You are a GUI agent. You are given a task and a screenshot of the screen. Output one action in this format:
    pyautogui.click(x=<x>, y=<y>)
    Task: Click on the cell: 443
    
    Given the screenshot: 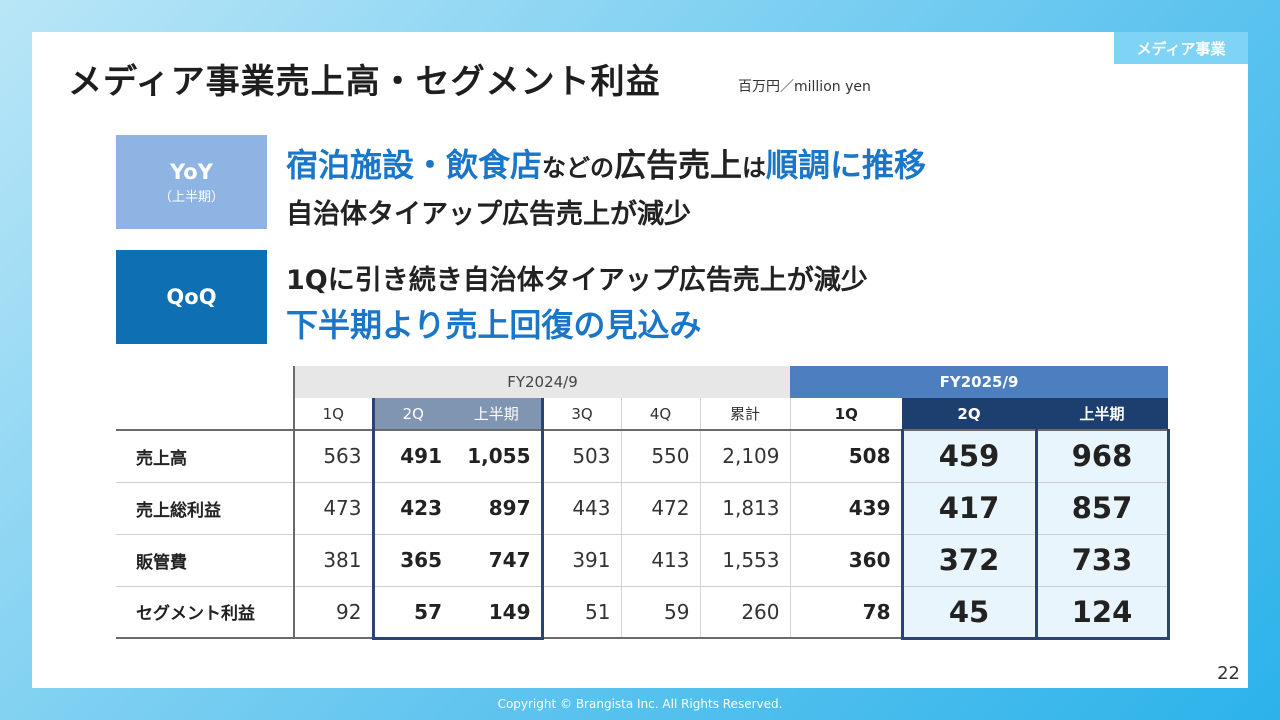 What is the action you would take?
    pyautogui.click(x=582, y=508)
    